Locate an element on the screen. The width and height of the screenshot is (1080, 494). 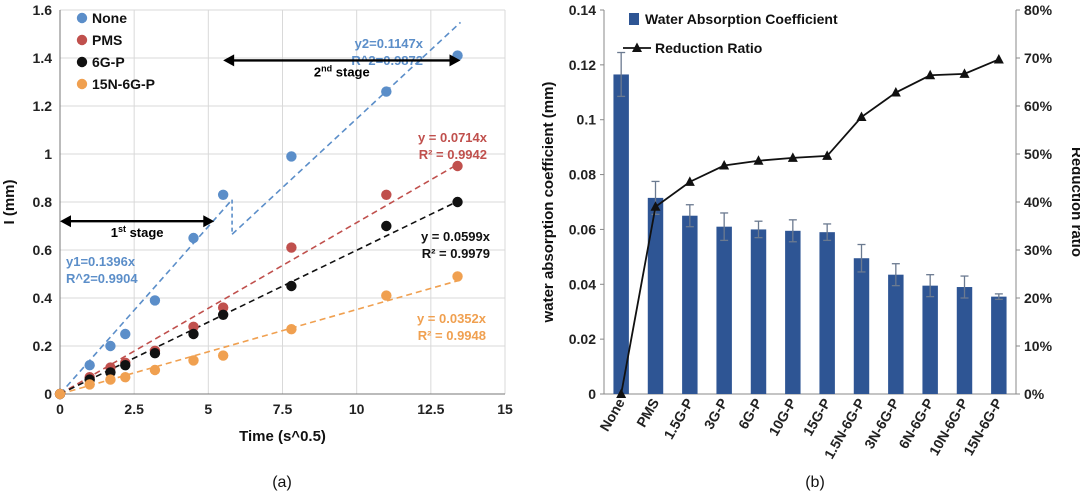
y-right-tick-label: 70% is located at coordinates (1038, 58).